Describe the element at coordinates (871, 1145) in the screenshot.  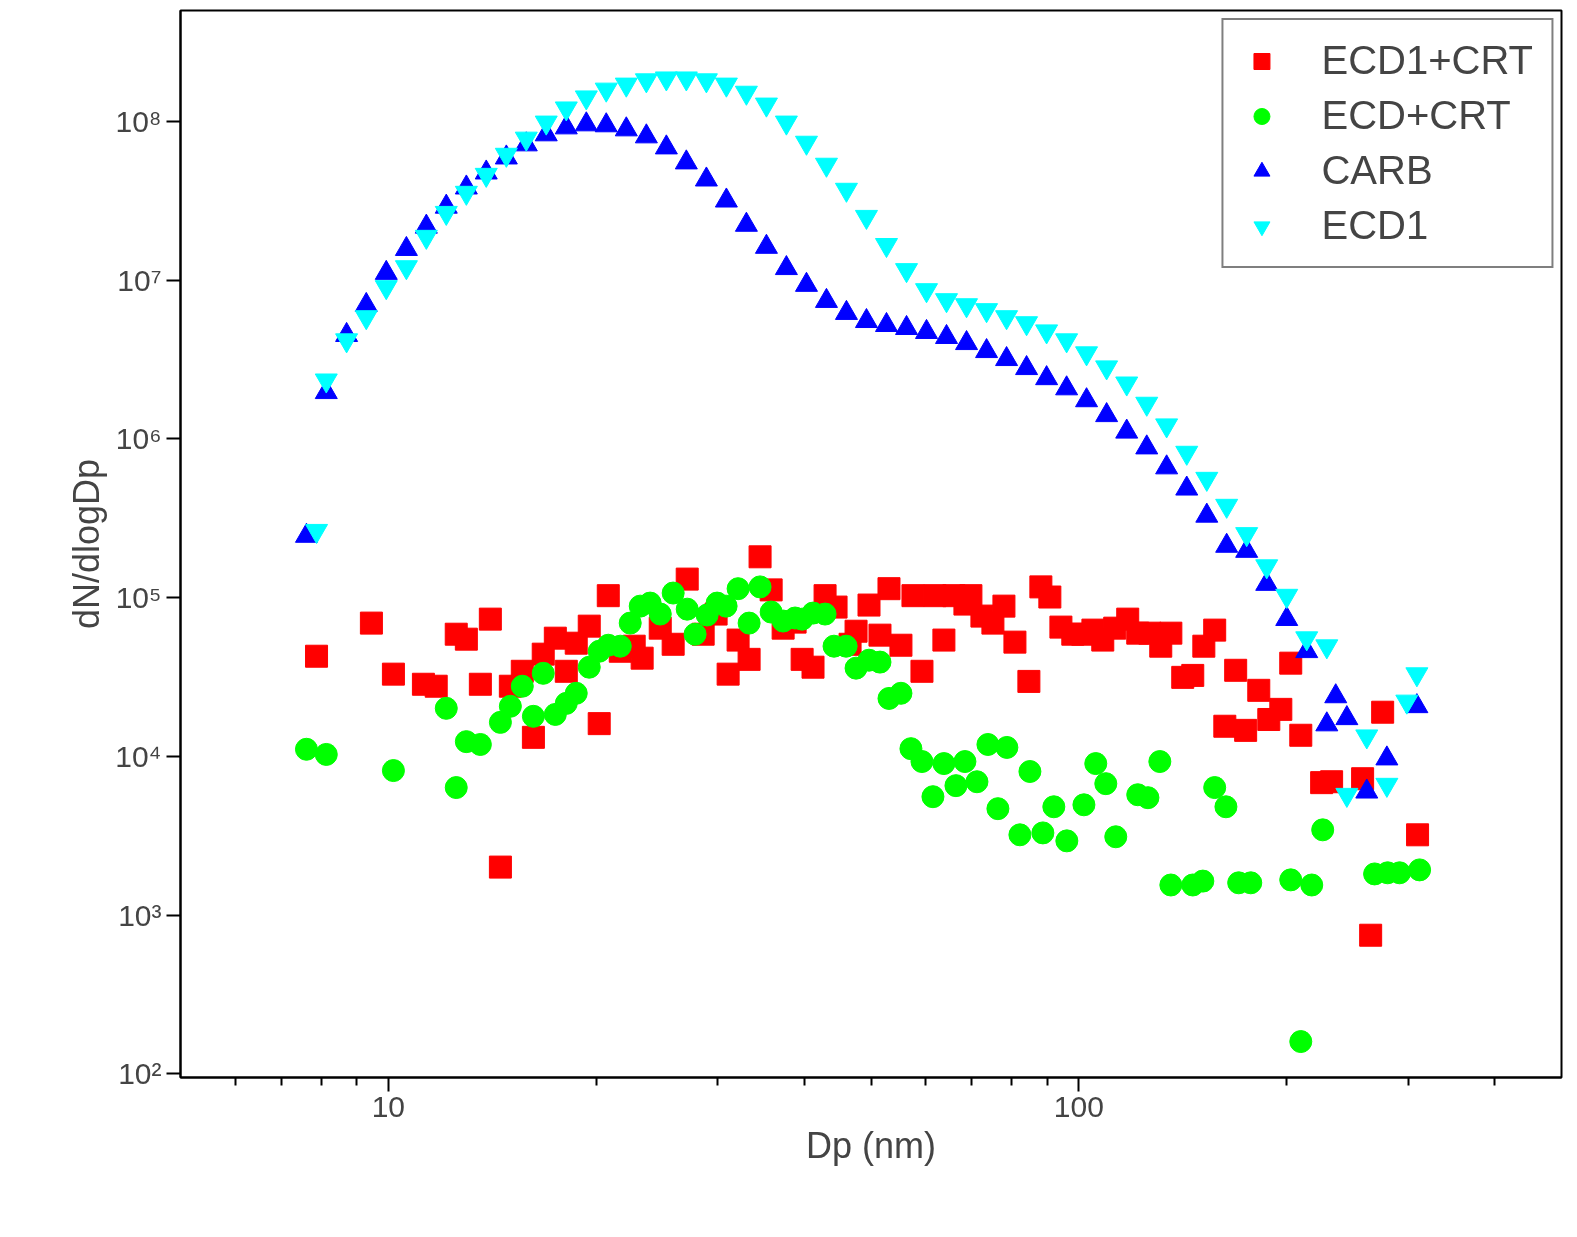
I see `x-axis-title: Dp (nm)` at that location.